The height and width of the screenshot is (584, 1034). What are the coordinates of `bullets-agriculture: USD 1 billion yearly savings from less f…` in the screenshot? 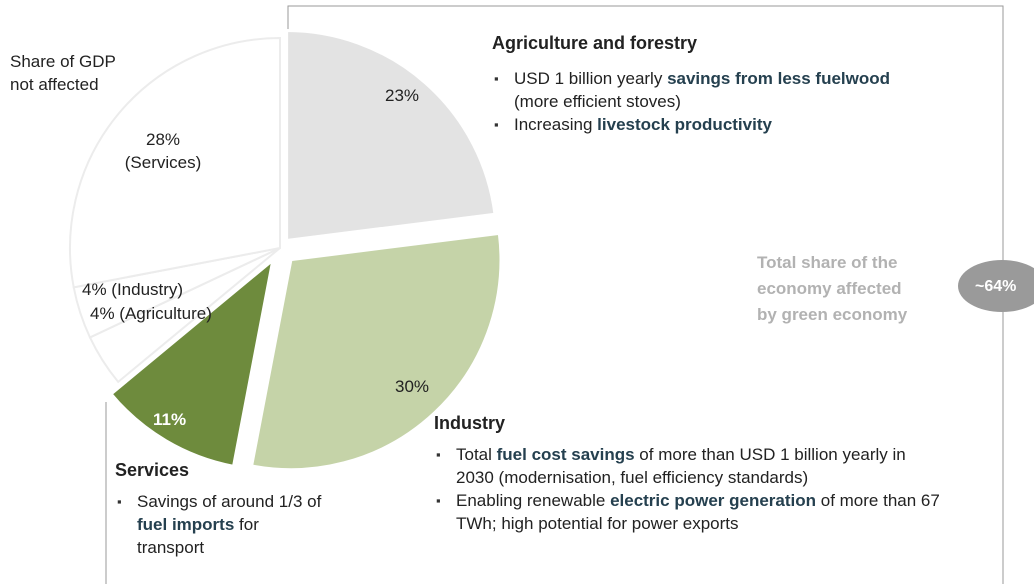 It's located at (702, 101).